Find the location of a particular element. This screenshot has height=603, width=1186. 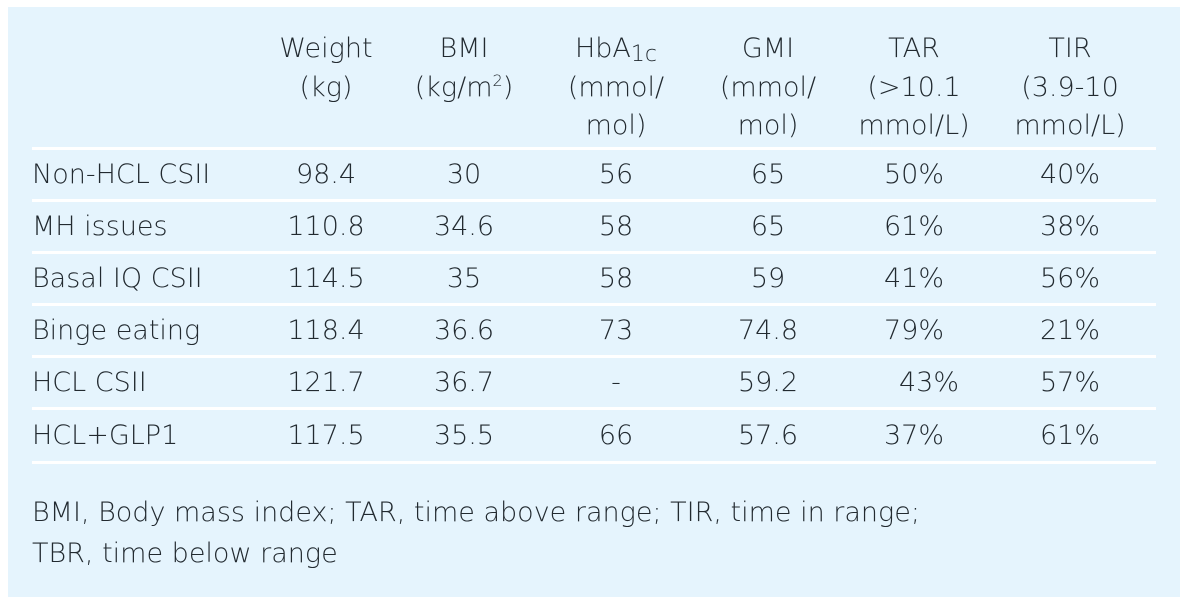

cell-gmi: 59.2 is located at coordinates (768, 383).